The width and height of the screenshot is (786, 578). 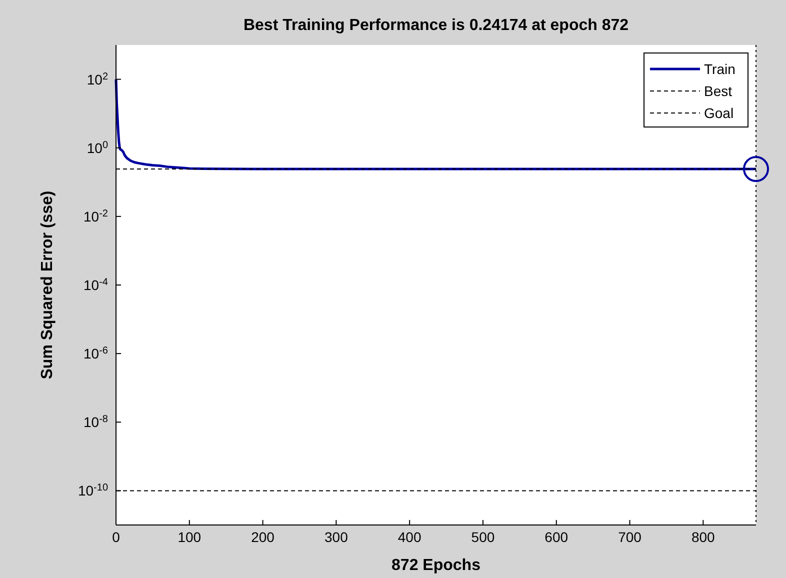 I want to click on y-tick-label: 10$^{0}$, so click(x=97, y=147).